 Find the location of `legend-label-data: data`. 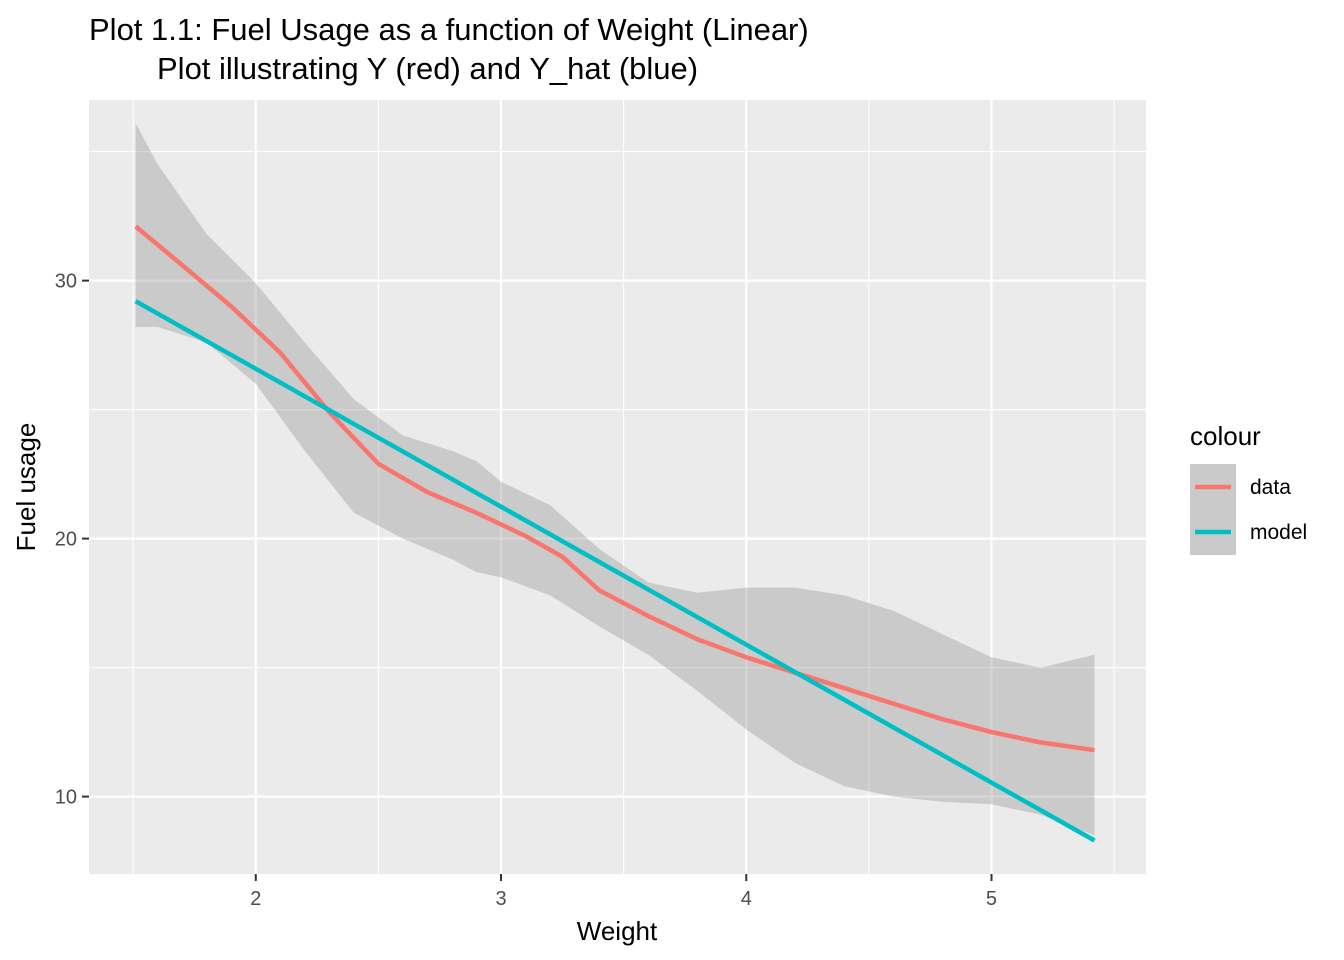

legend-label-data: data is located at coordinates (1270, 487).